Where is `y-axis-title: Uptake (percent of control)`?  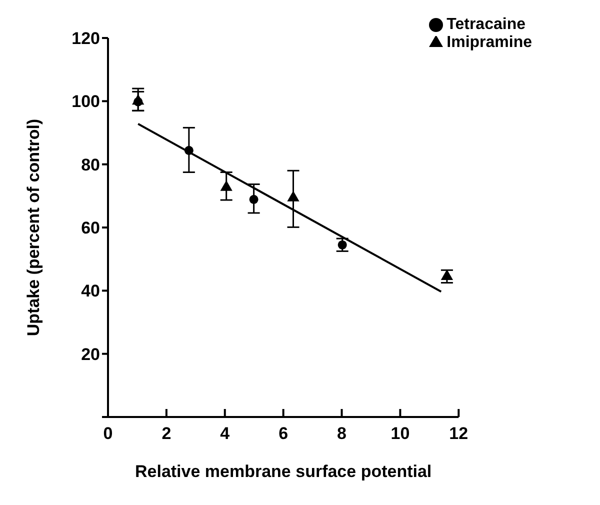 y-axis-title: Uptake (percent of control) is located at coordinates (34, 227).